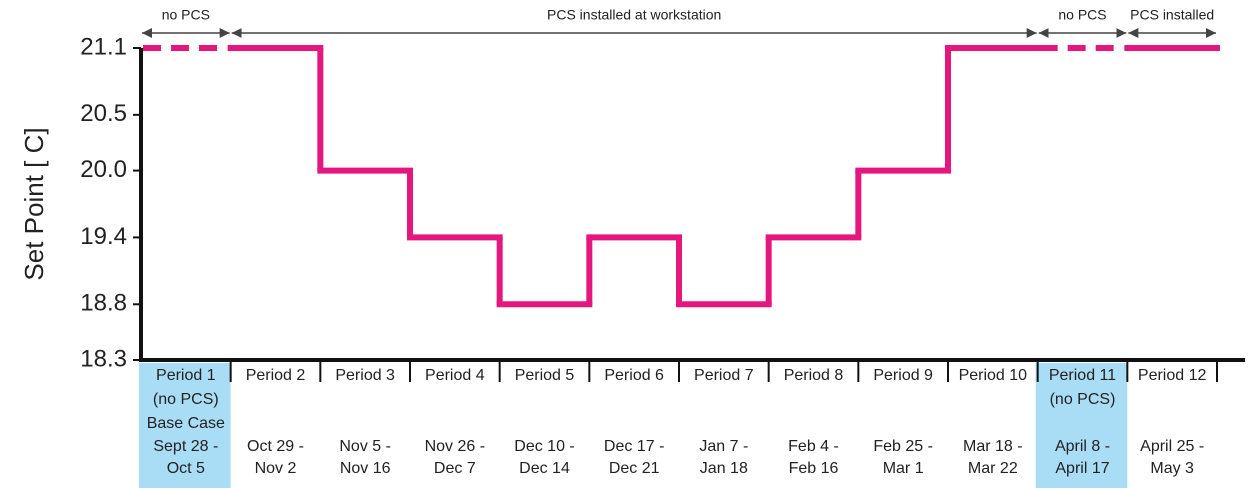  What do you see at coordinates (455, 468) in the screenshot?
I see `category-dates: Dec 7` at bounding box center [455, 468].